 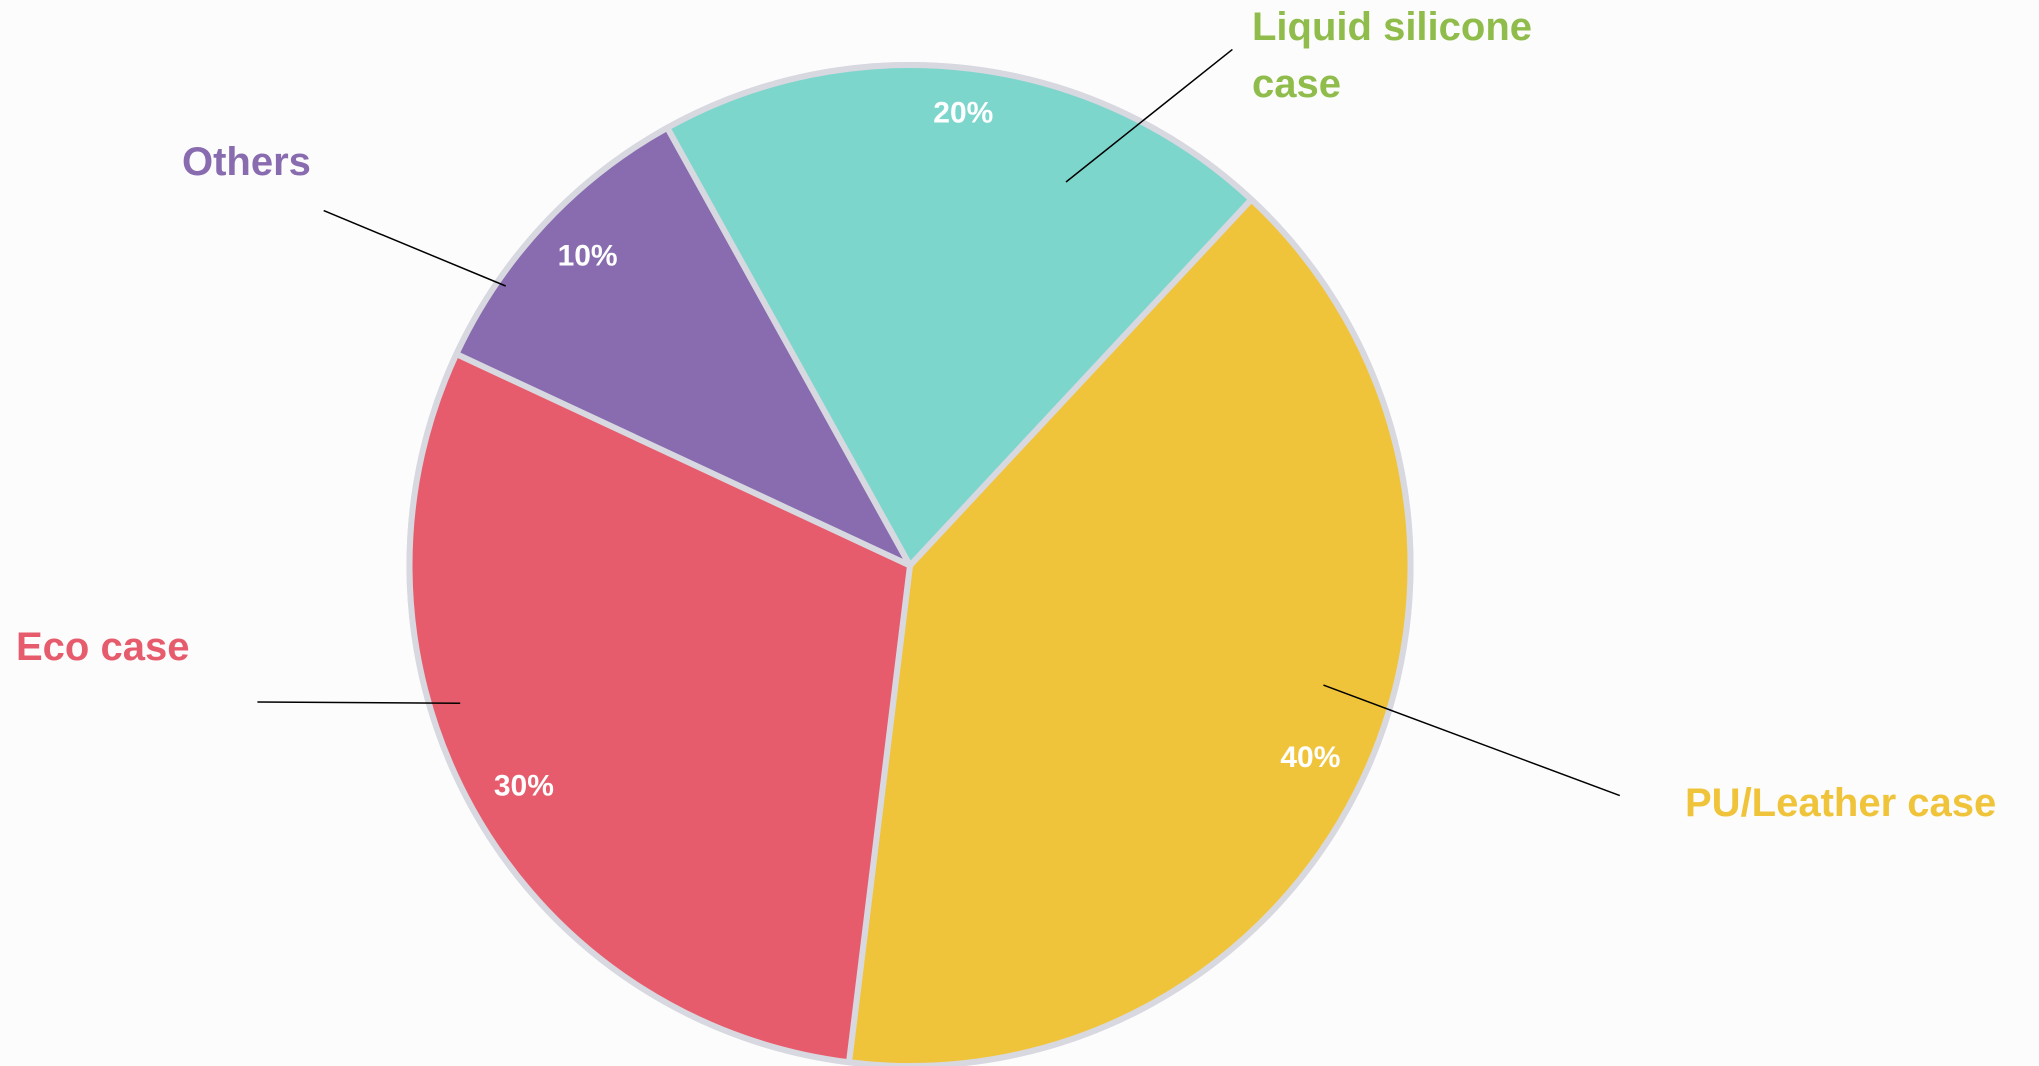 I want to click on value-label: 40%, so click(x=1310, y=757).